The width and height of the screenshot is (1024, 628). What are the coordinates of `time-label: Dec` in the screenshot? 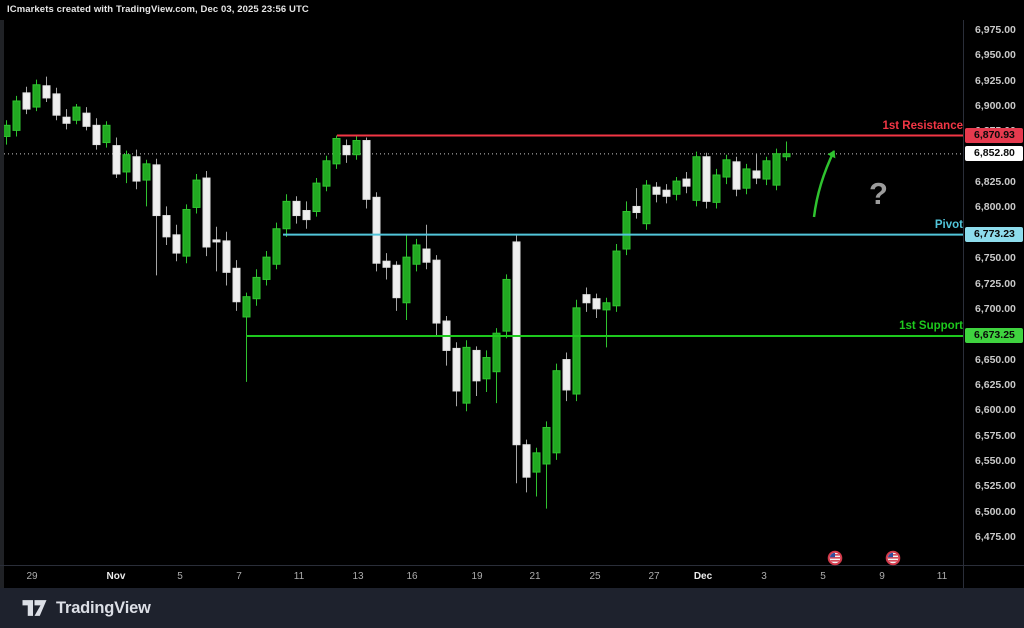 It's located at (703, 576).